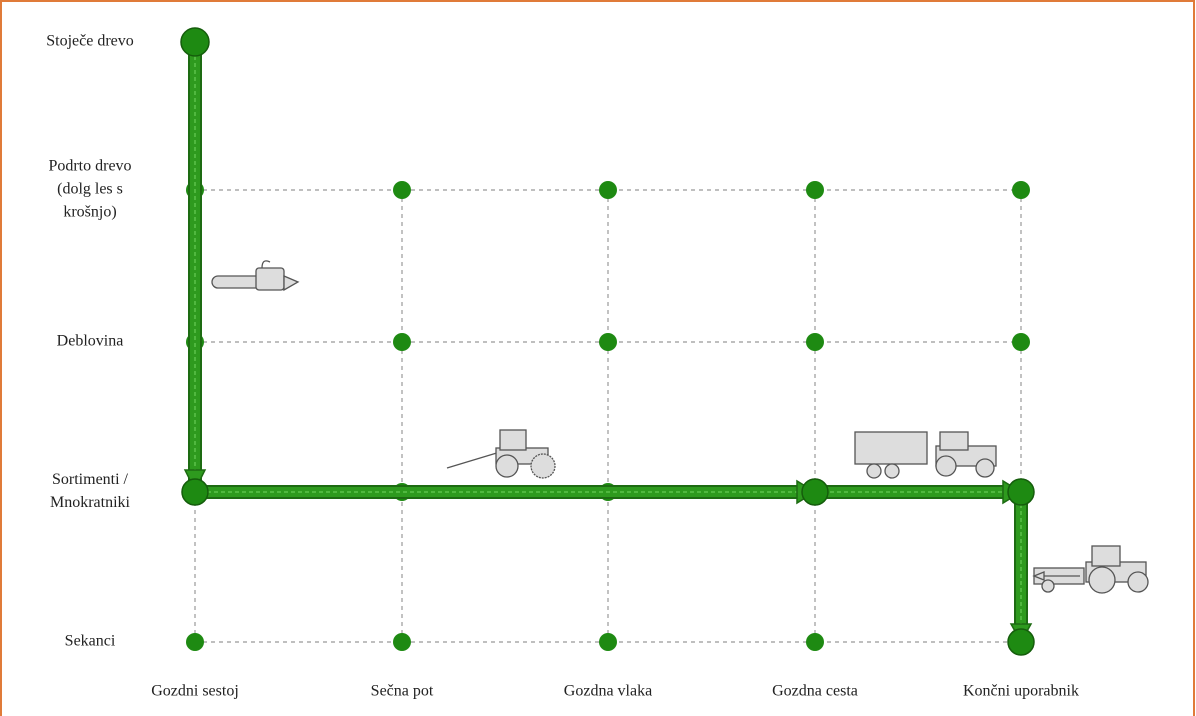  I want to click on row-label: Podrto drevo, so click(89, 166).